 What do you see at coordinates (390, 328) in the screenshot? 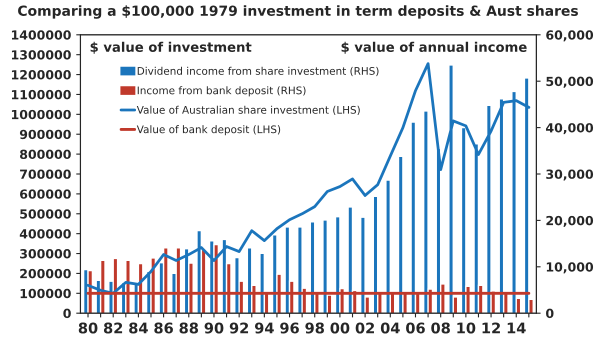
I see `x-tick-label: 04` at bounding box center [390, 328].